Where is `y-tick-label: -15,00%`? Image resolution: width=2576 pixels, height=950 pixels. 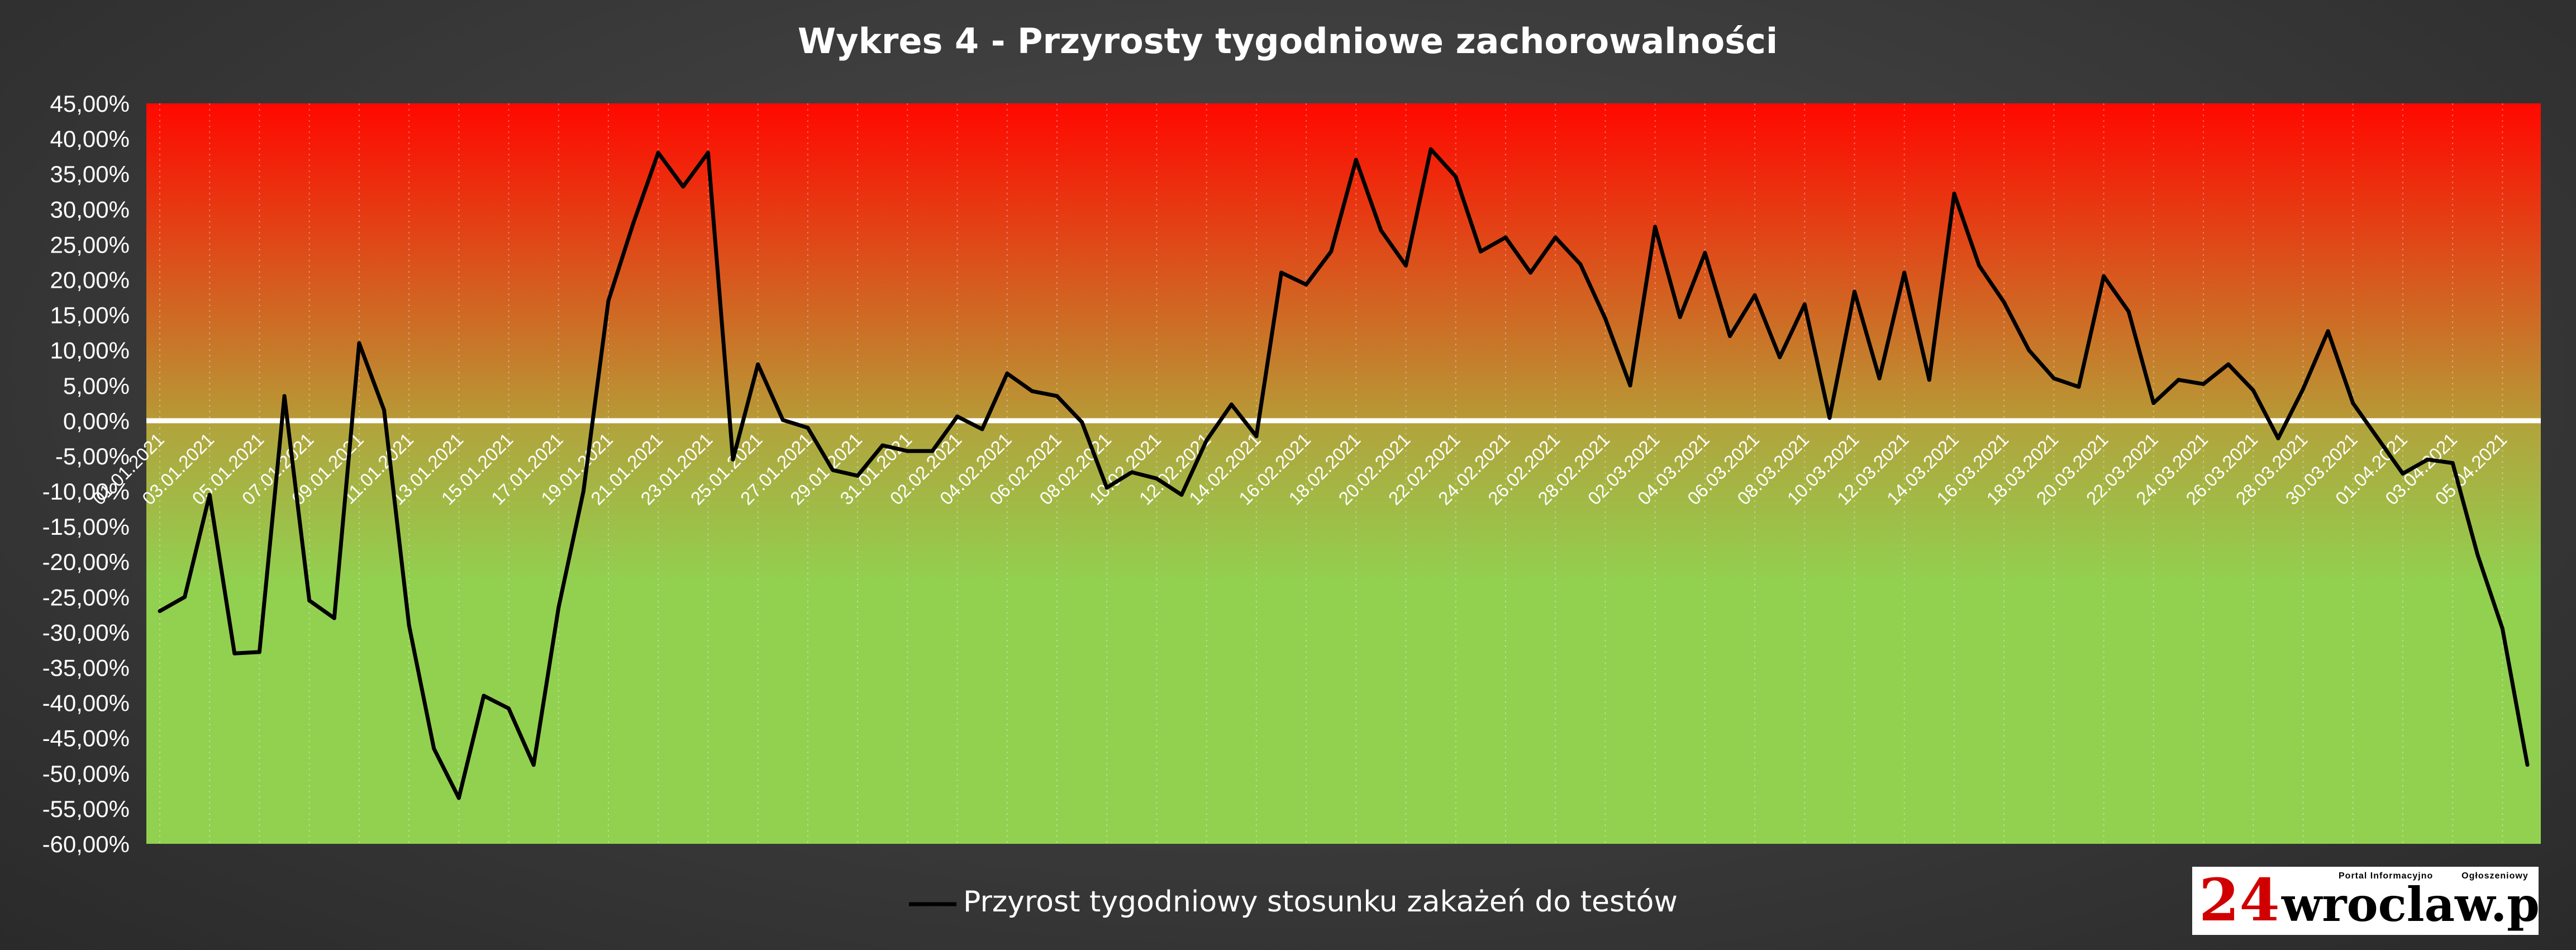
y-tick-label: -15,00% is located at coordinates (86, 527).